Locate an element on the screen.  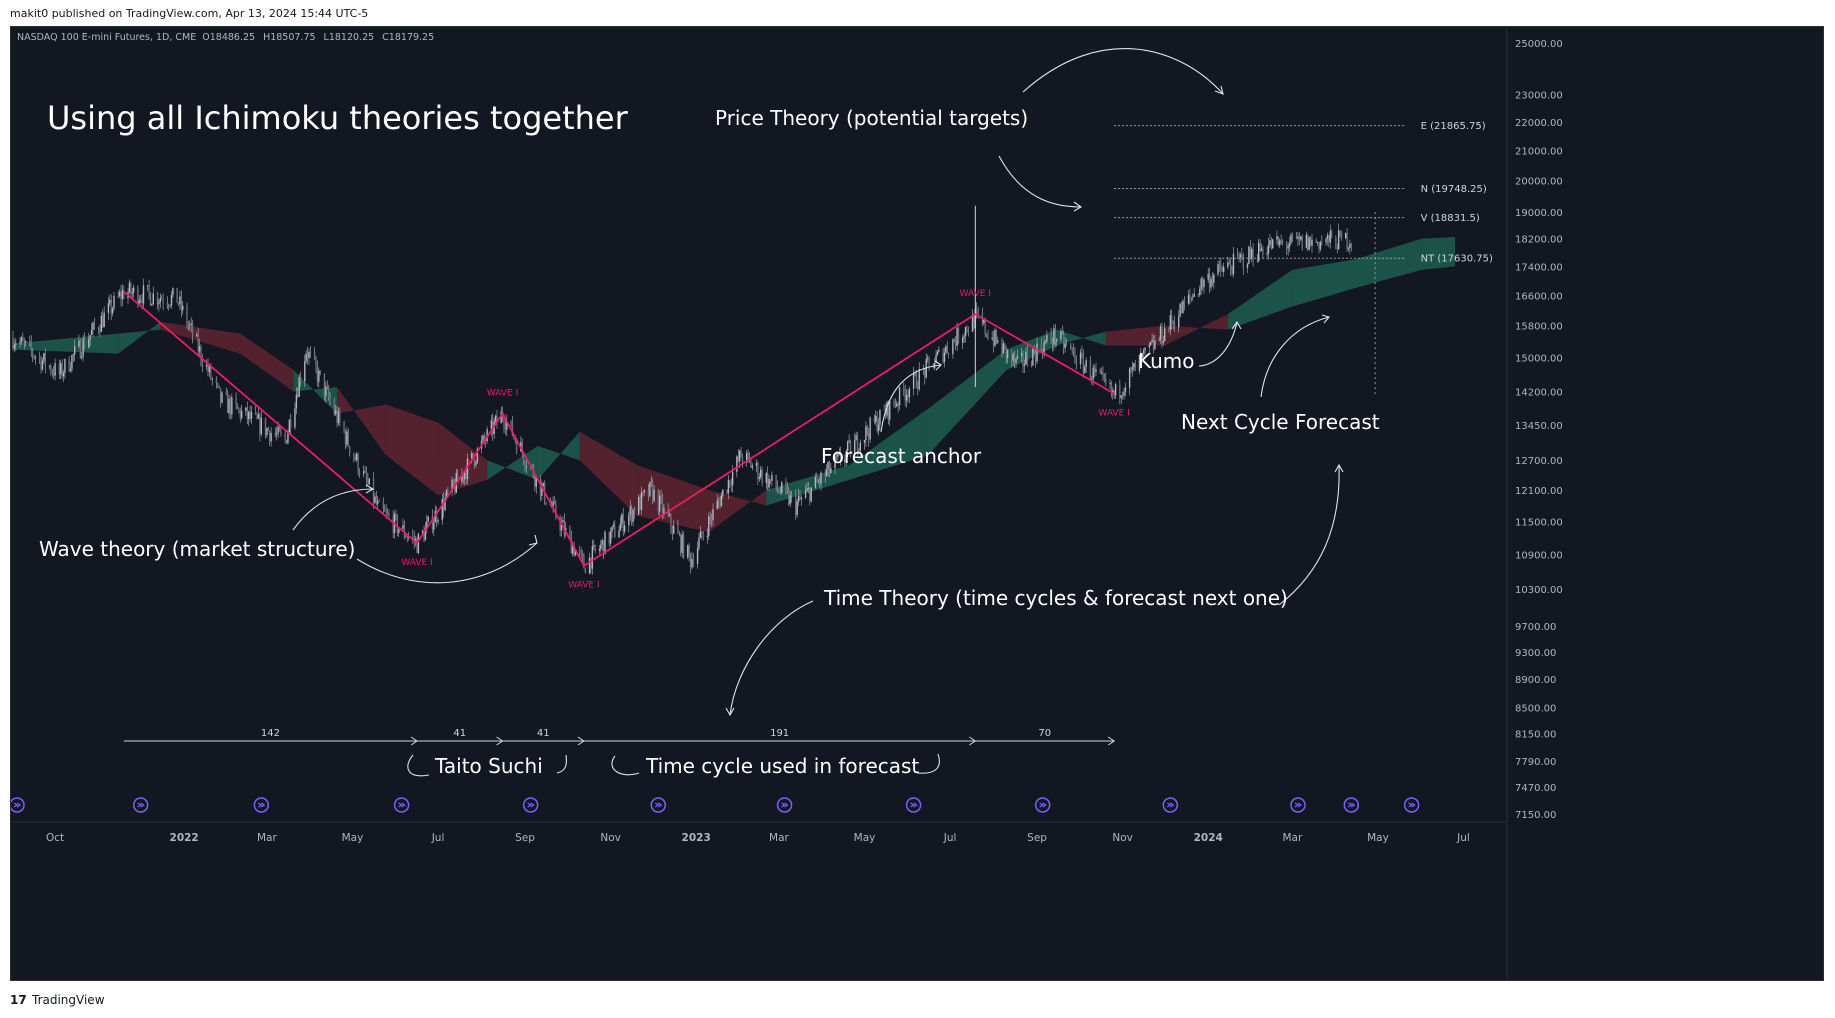
x-tick-label: May is located at coordinates (865, 838).